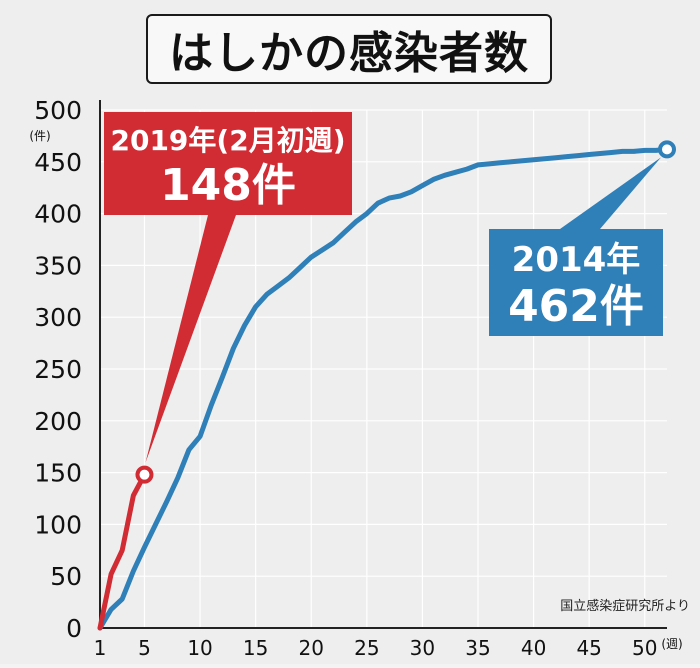  Describe the element at coordinates (422, 648) in the screenshot. I see `x-tick-label: 30` at that location.